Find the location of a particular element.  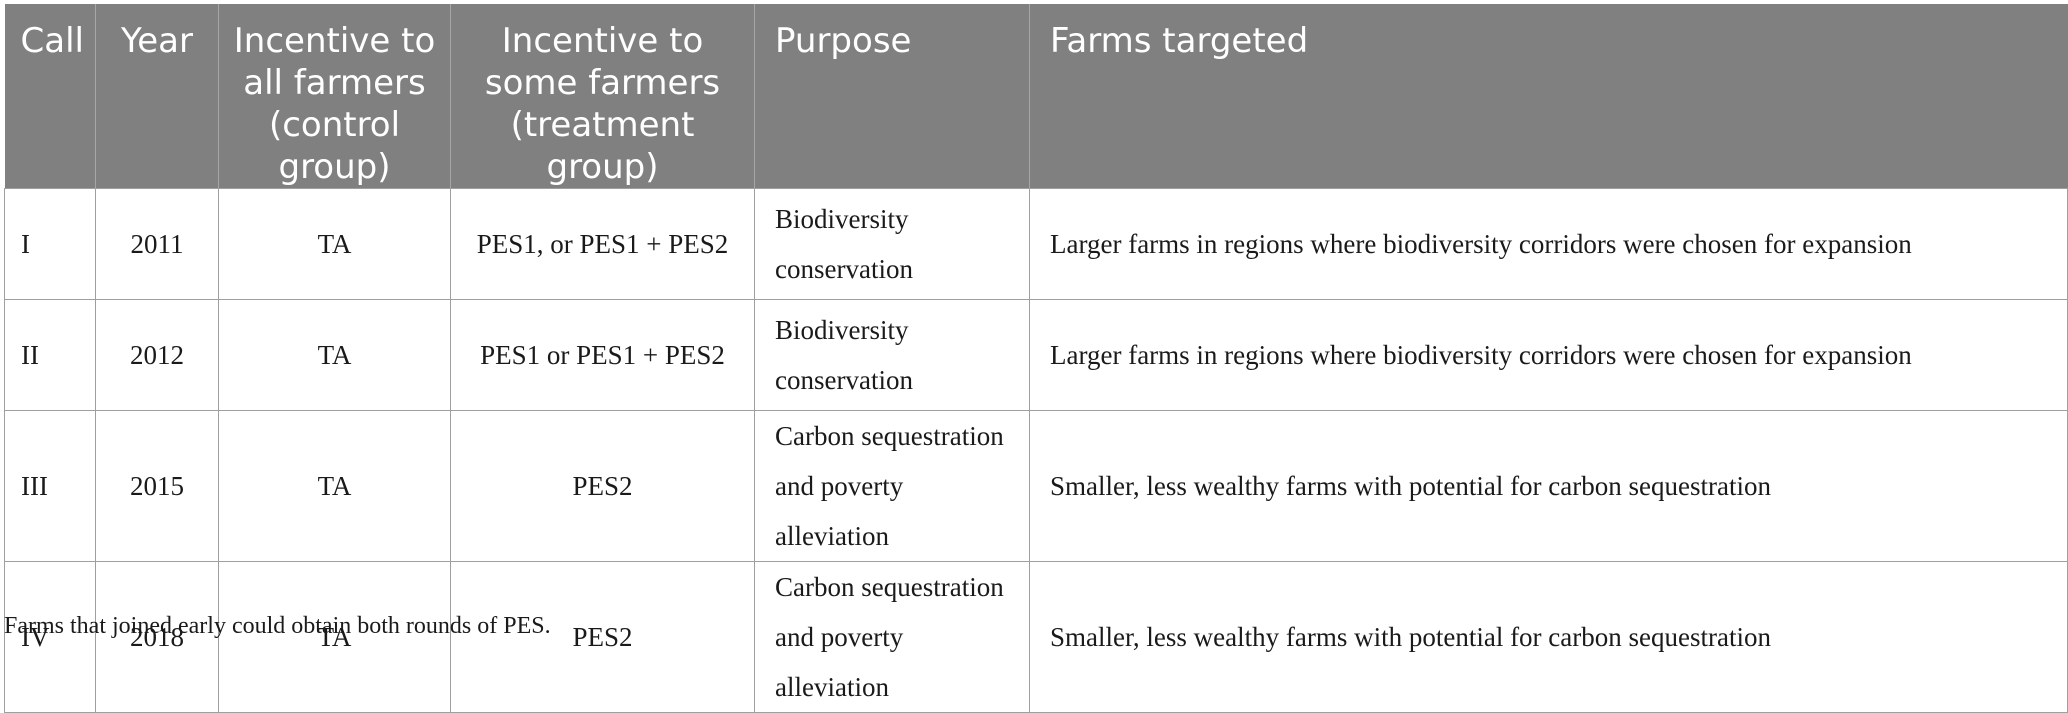

cell-call: II is located at coordinates (50, 355).